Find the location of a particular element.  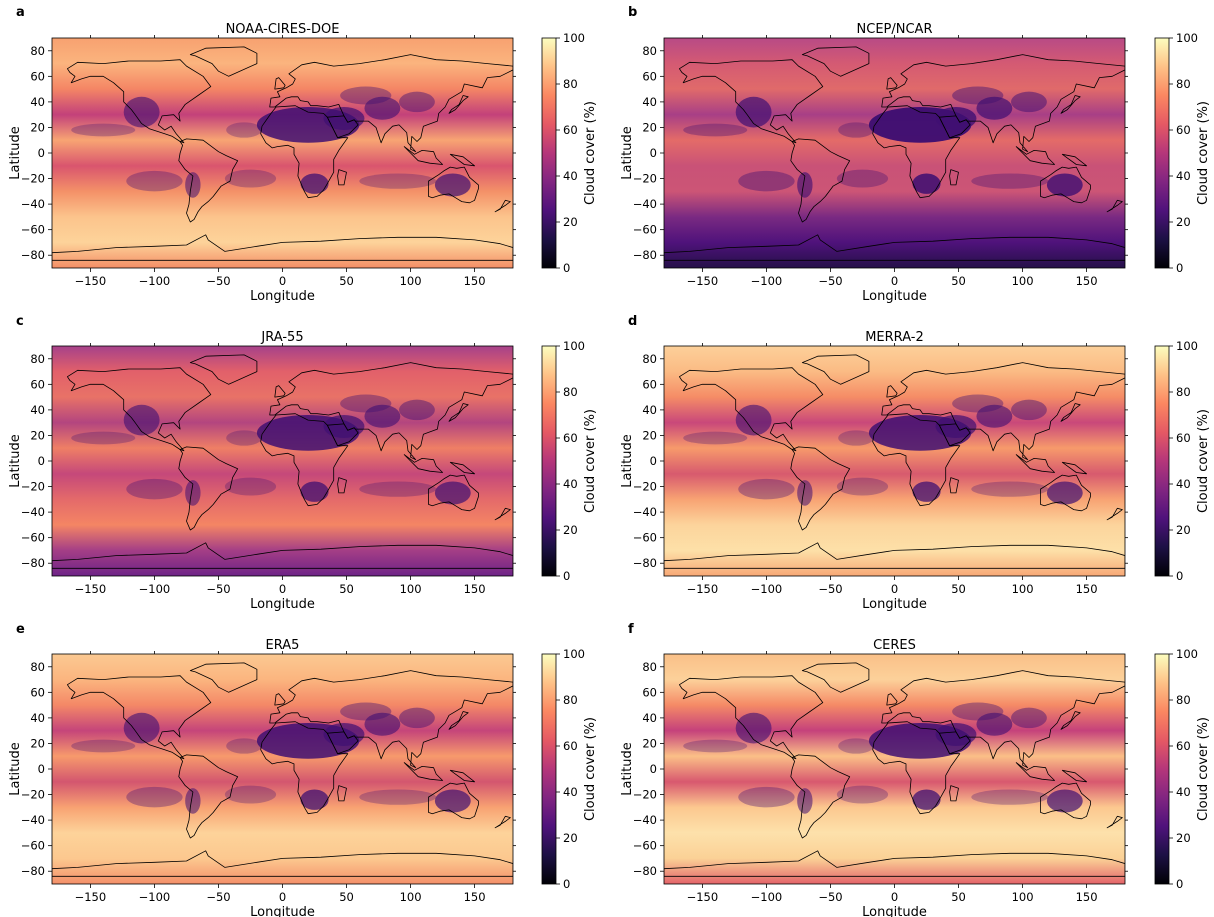

y-tick-label: 40 is located at coordinates (649, 410).